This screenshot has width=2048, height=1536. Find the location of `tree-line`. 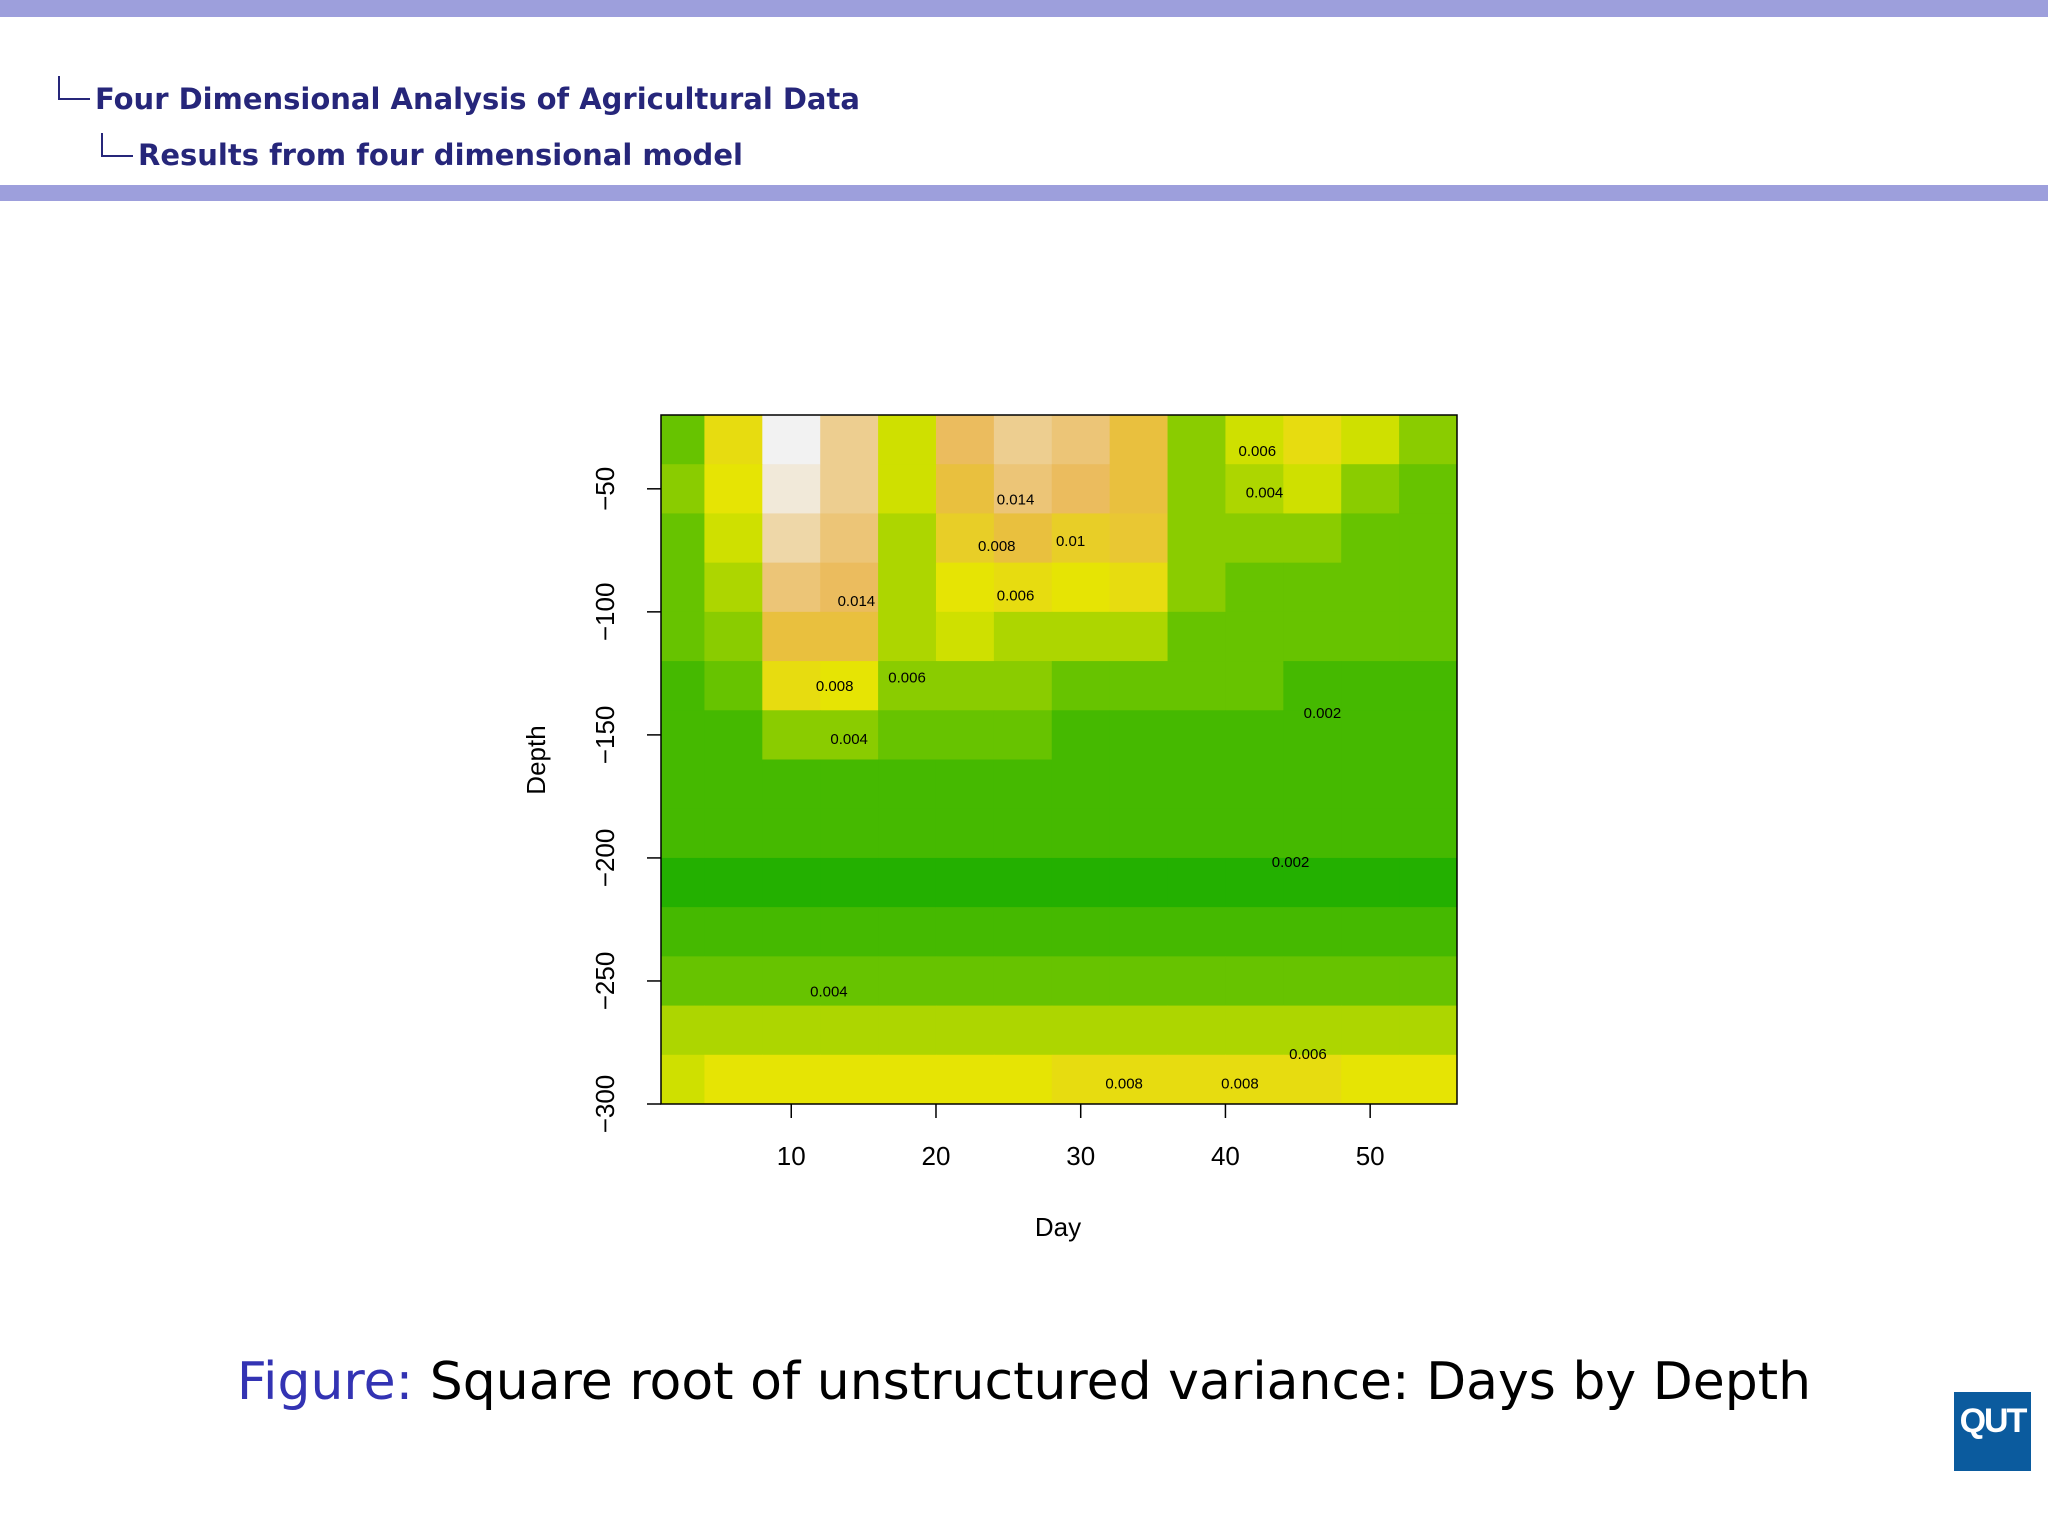

tree-line is located at coordinates (117, 145).